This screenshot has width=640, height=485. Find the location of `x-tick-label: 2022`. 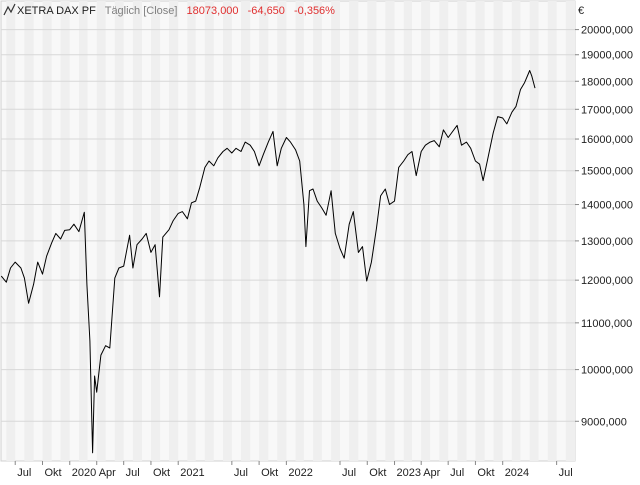

x-tick-label: 2022 is located at coordinates (300, 473).